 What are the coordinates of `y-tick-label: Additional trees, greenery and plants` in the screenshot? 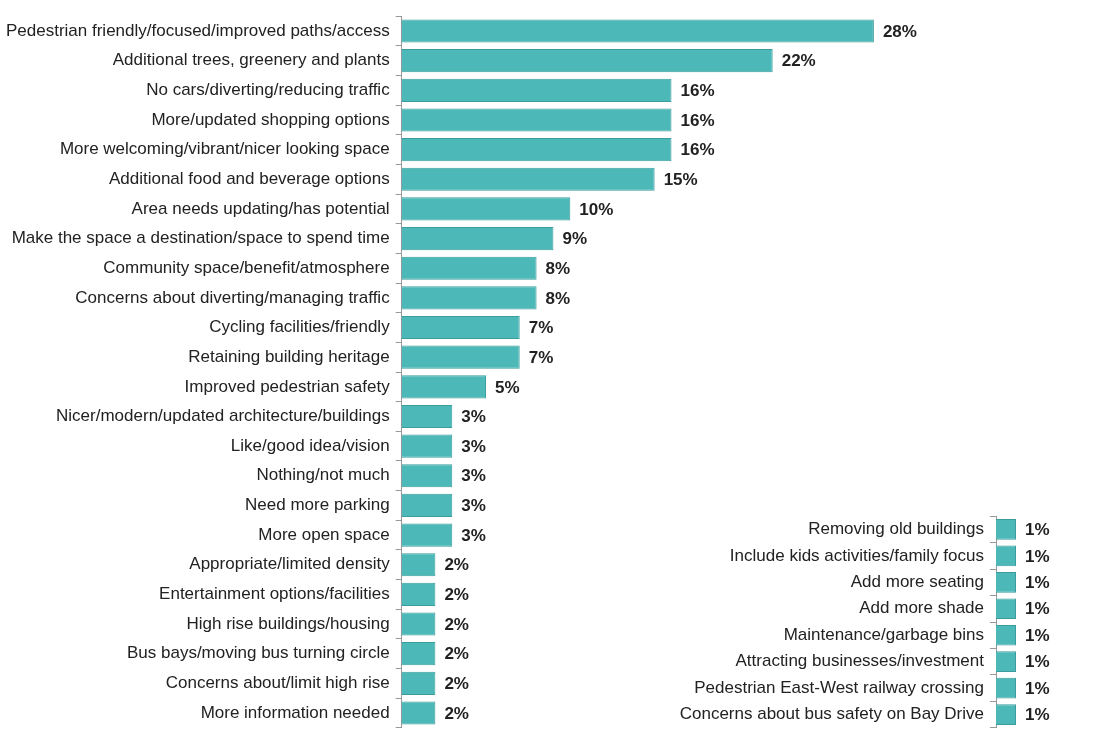 It's located at (251, 60).